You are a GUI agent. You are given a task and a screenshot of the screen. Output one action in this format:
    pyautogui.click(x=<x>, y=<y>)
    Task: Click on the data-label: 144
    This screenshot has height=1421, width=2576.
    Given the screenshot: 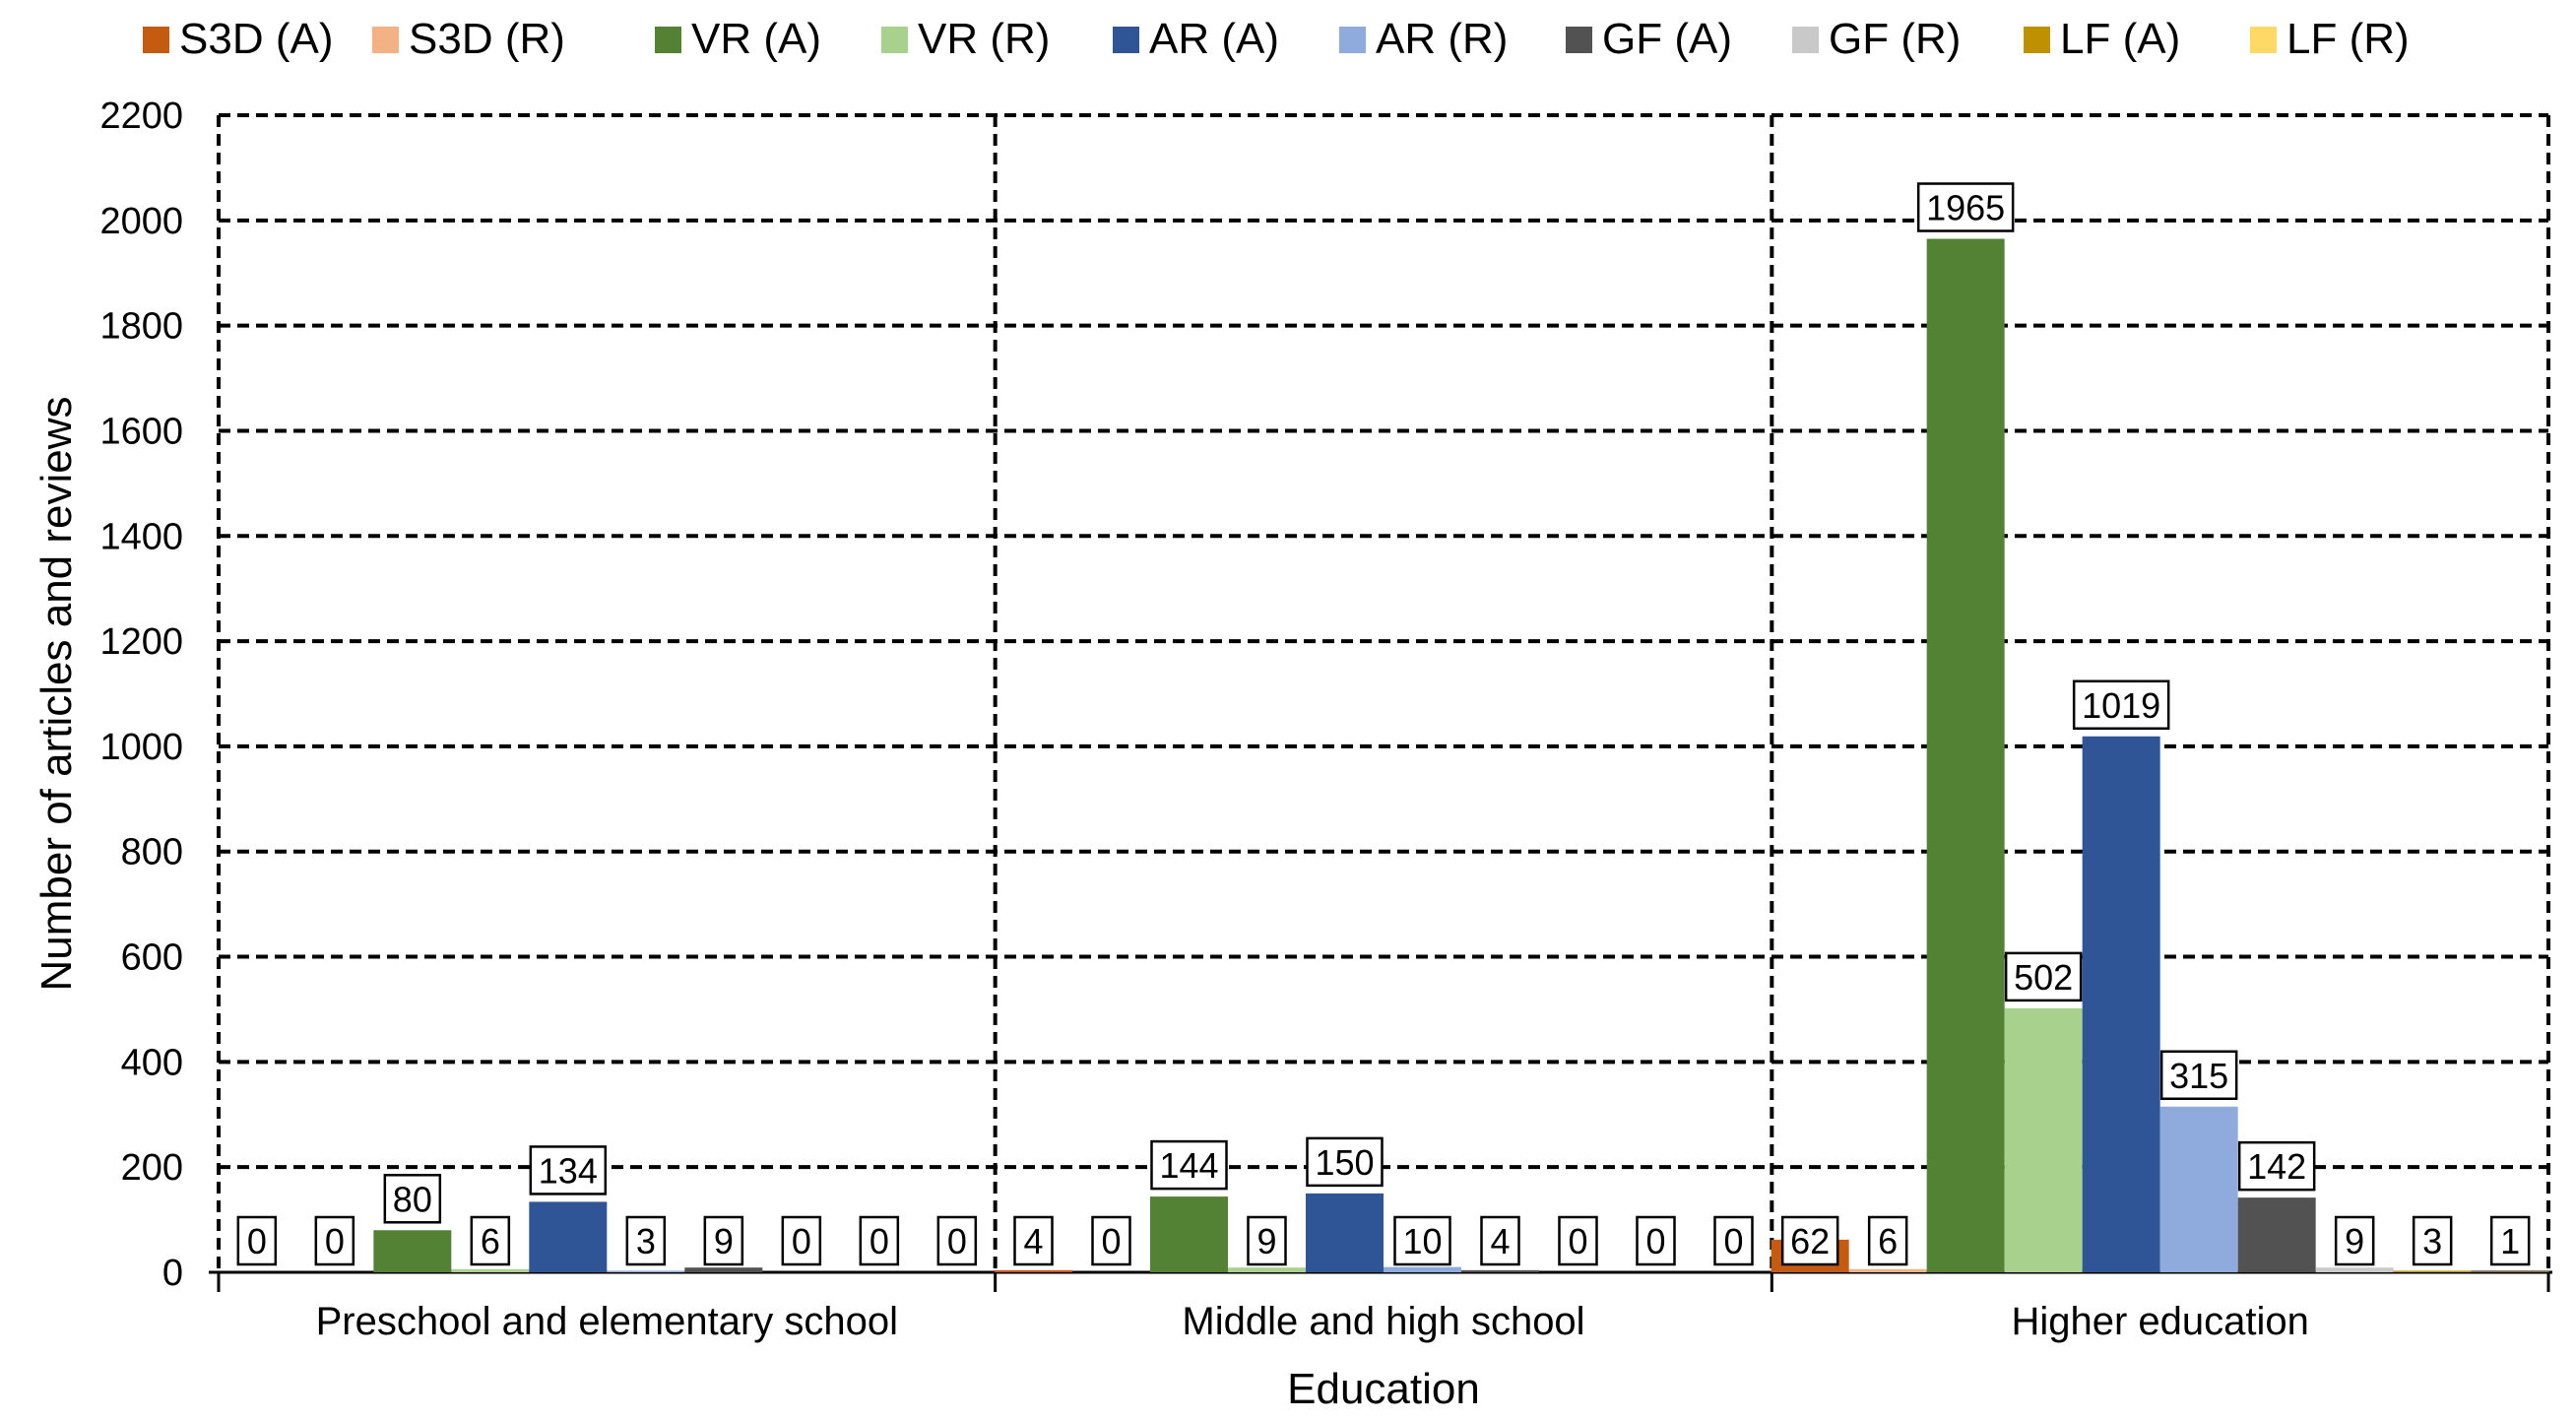 What is the action you would take?
    pyautogui.click(x=1188, y=1165)
    